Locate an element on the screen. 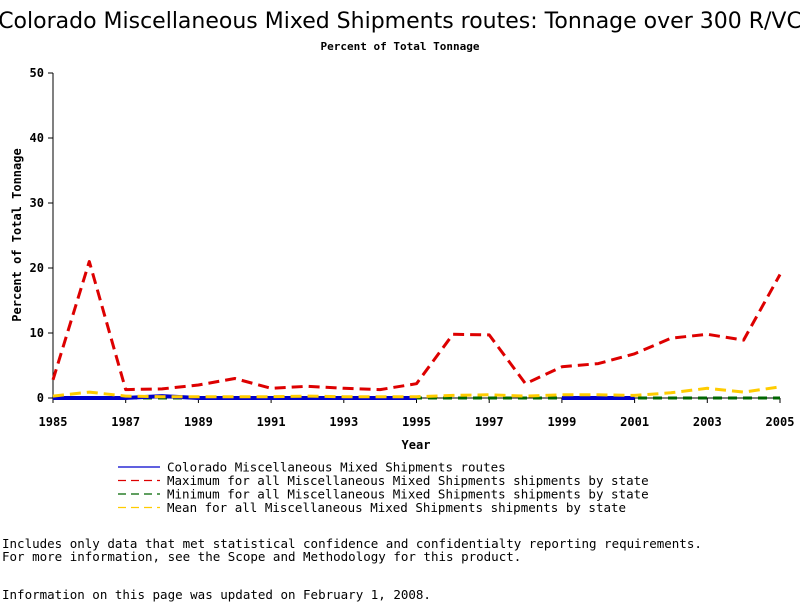 The height and width of the screenshot is (602, 800). x-tick-label: 2005 is located at coordinates (780, 422).